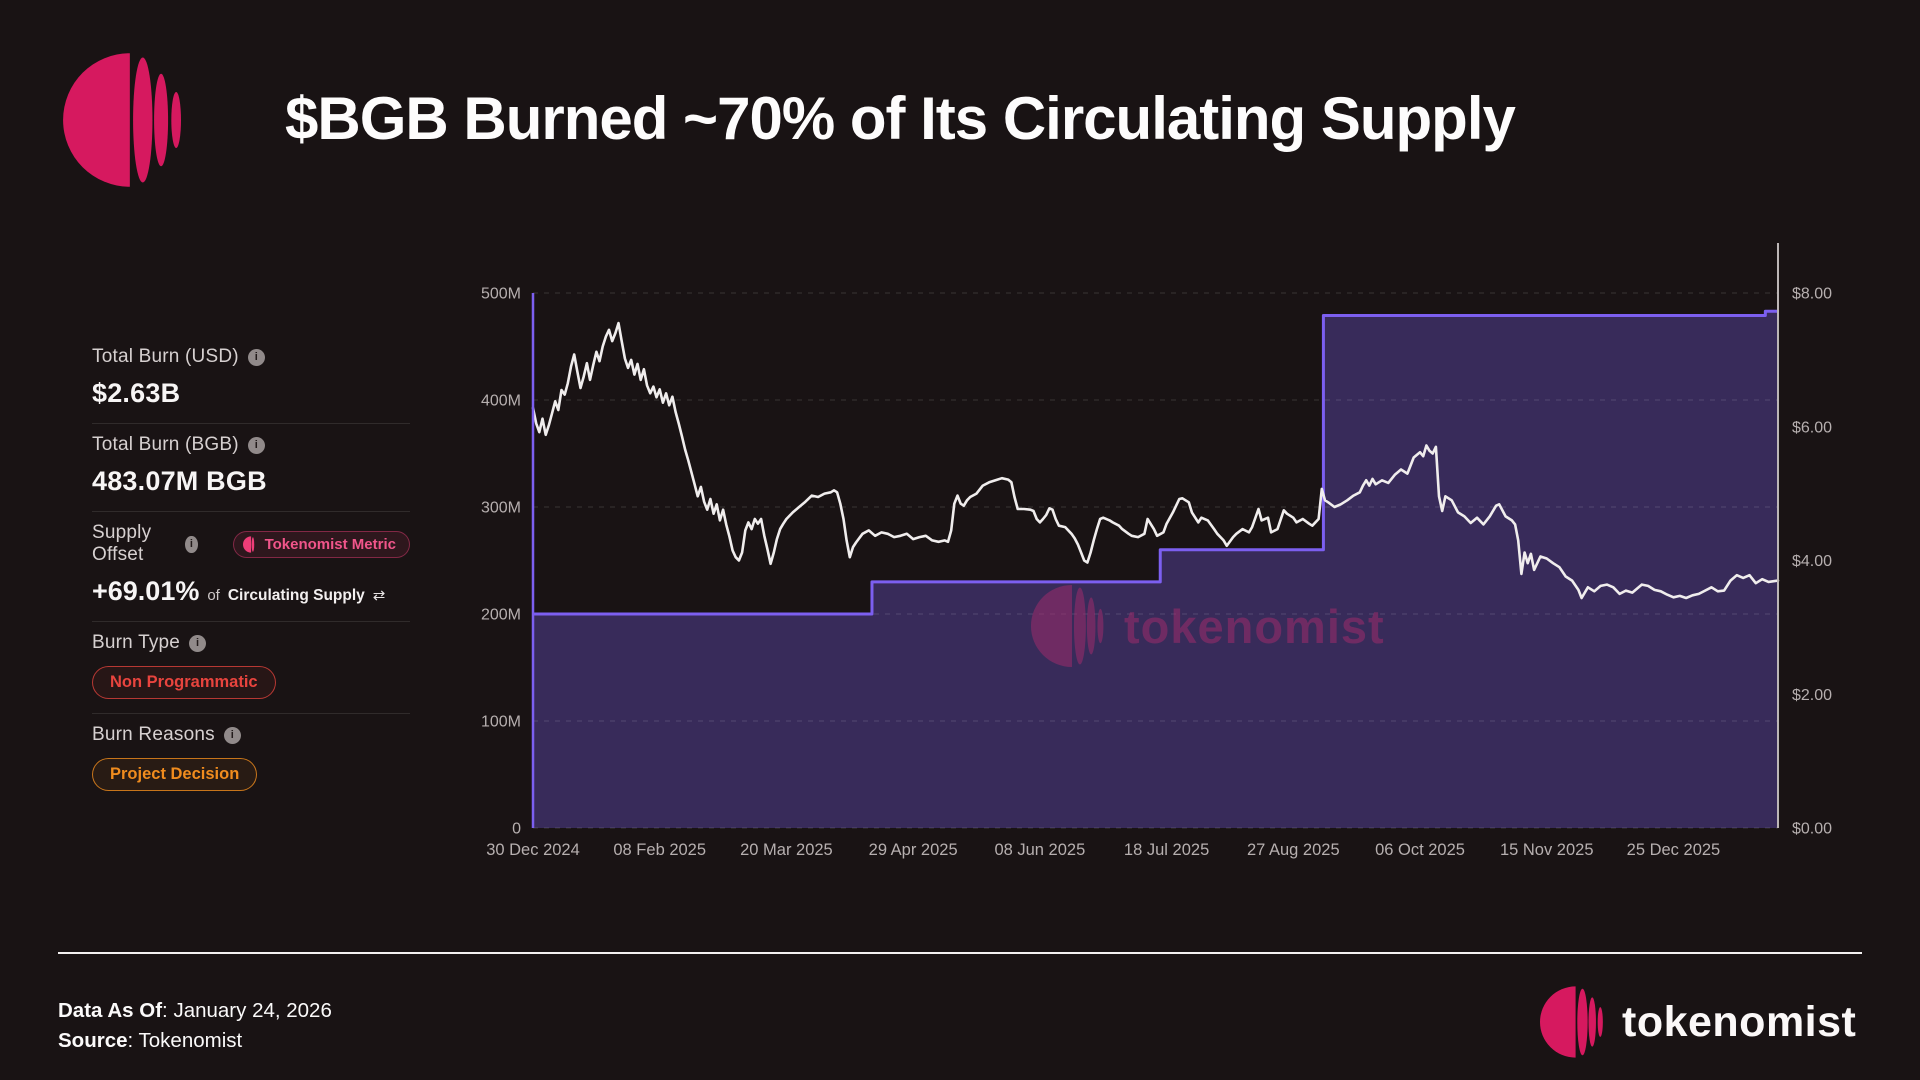 The height and width of the screenshot is (1080, 1920). I want to click on stat-burn-reasons: Burn Reasons i Project Decision, so click(251, 759).